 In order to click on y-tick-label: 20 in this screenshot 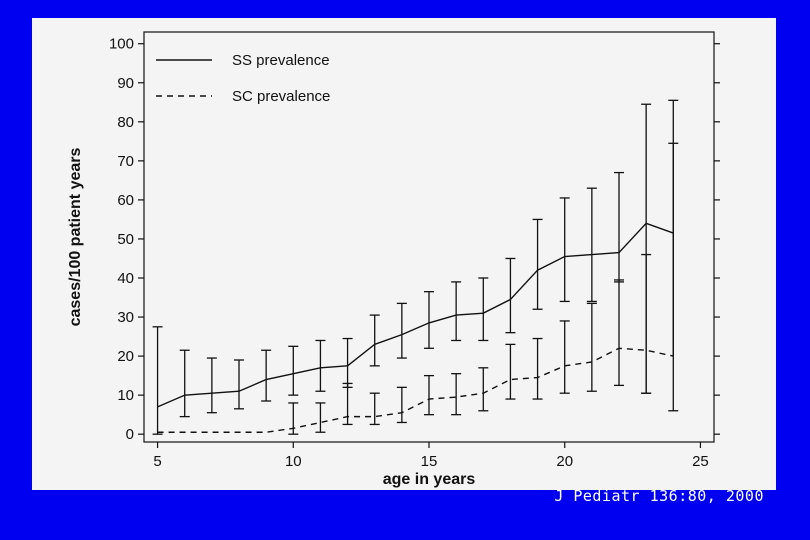, I will do `click(125, 356)`.